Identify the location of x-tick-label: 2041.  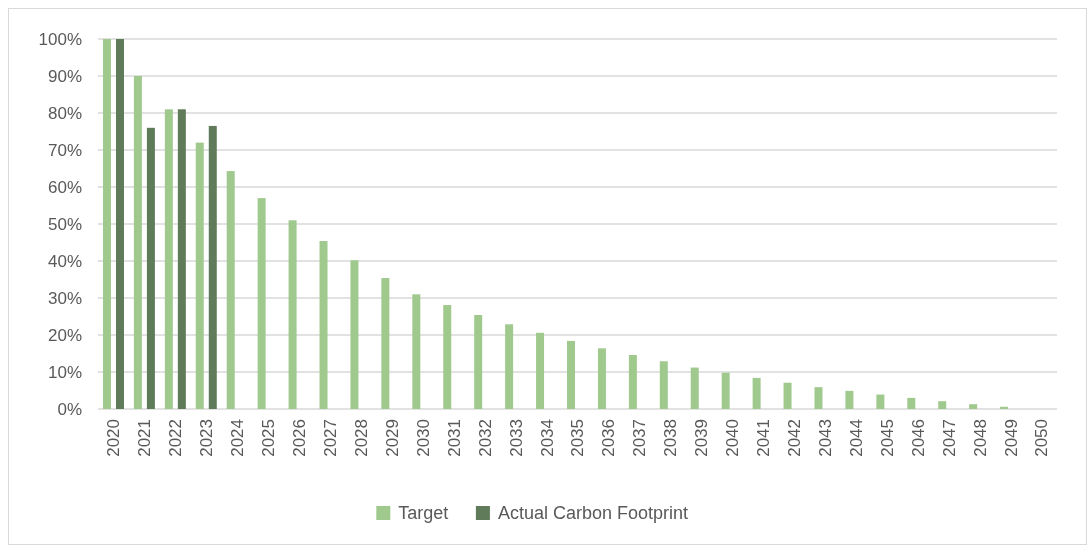
(764, 438).